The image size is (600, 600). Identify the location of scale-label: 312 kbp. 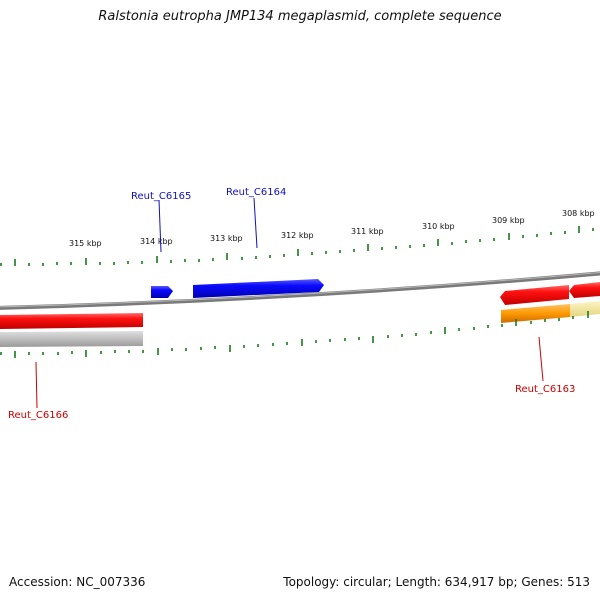
(297, 235).